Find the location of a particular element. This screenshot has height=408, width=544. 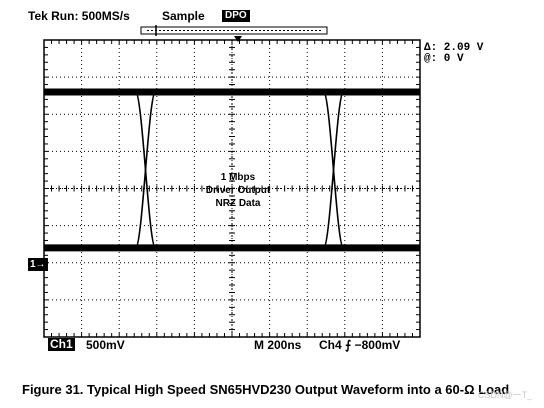

trigger-readout: Ch4 ⨍ −800mV is located at coordinates (360, 345).